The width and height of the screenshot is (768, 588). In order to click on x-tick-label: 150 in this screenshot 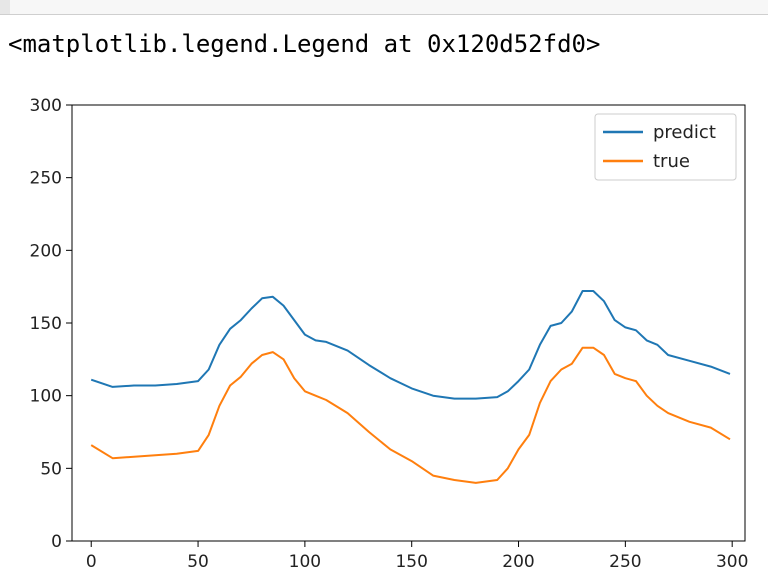, I will do `click(411, 562)`.